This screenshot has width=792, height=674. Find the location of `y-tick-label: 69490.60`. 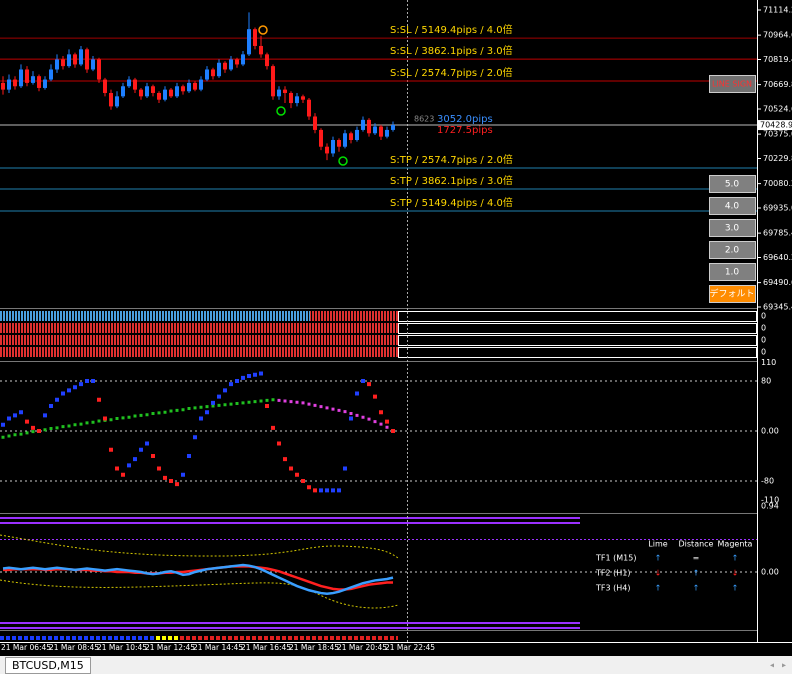

y-tick-label: 69490.60 is located at coordinates (777, 282).